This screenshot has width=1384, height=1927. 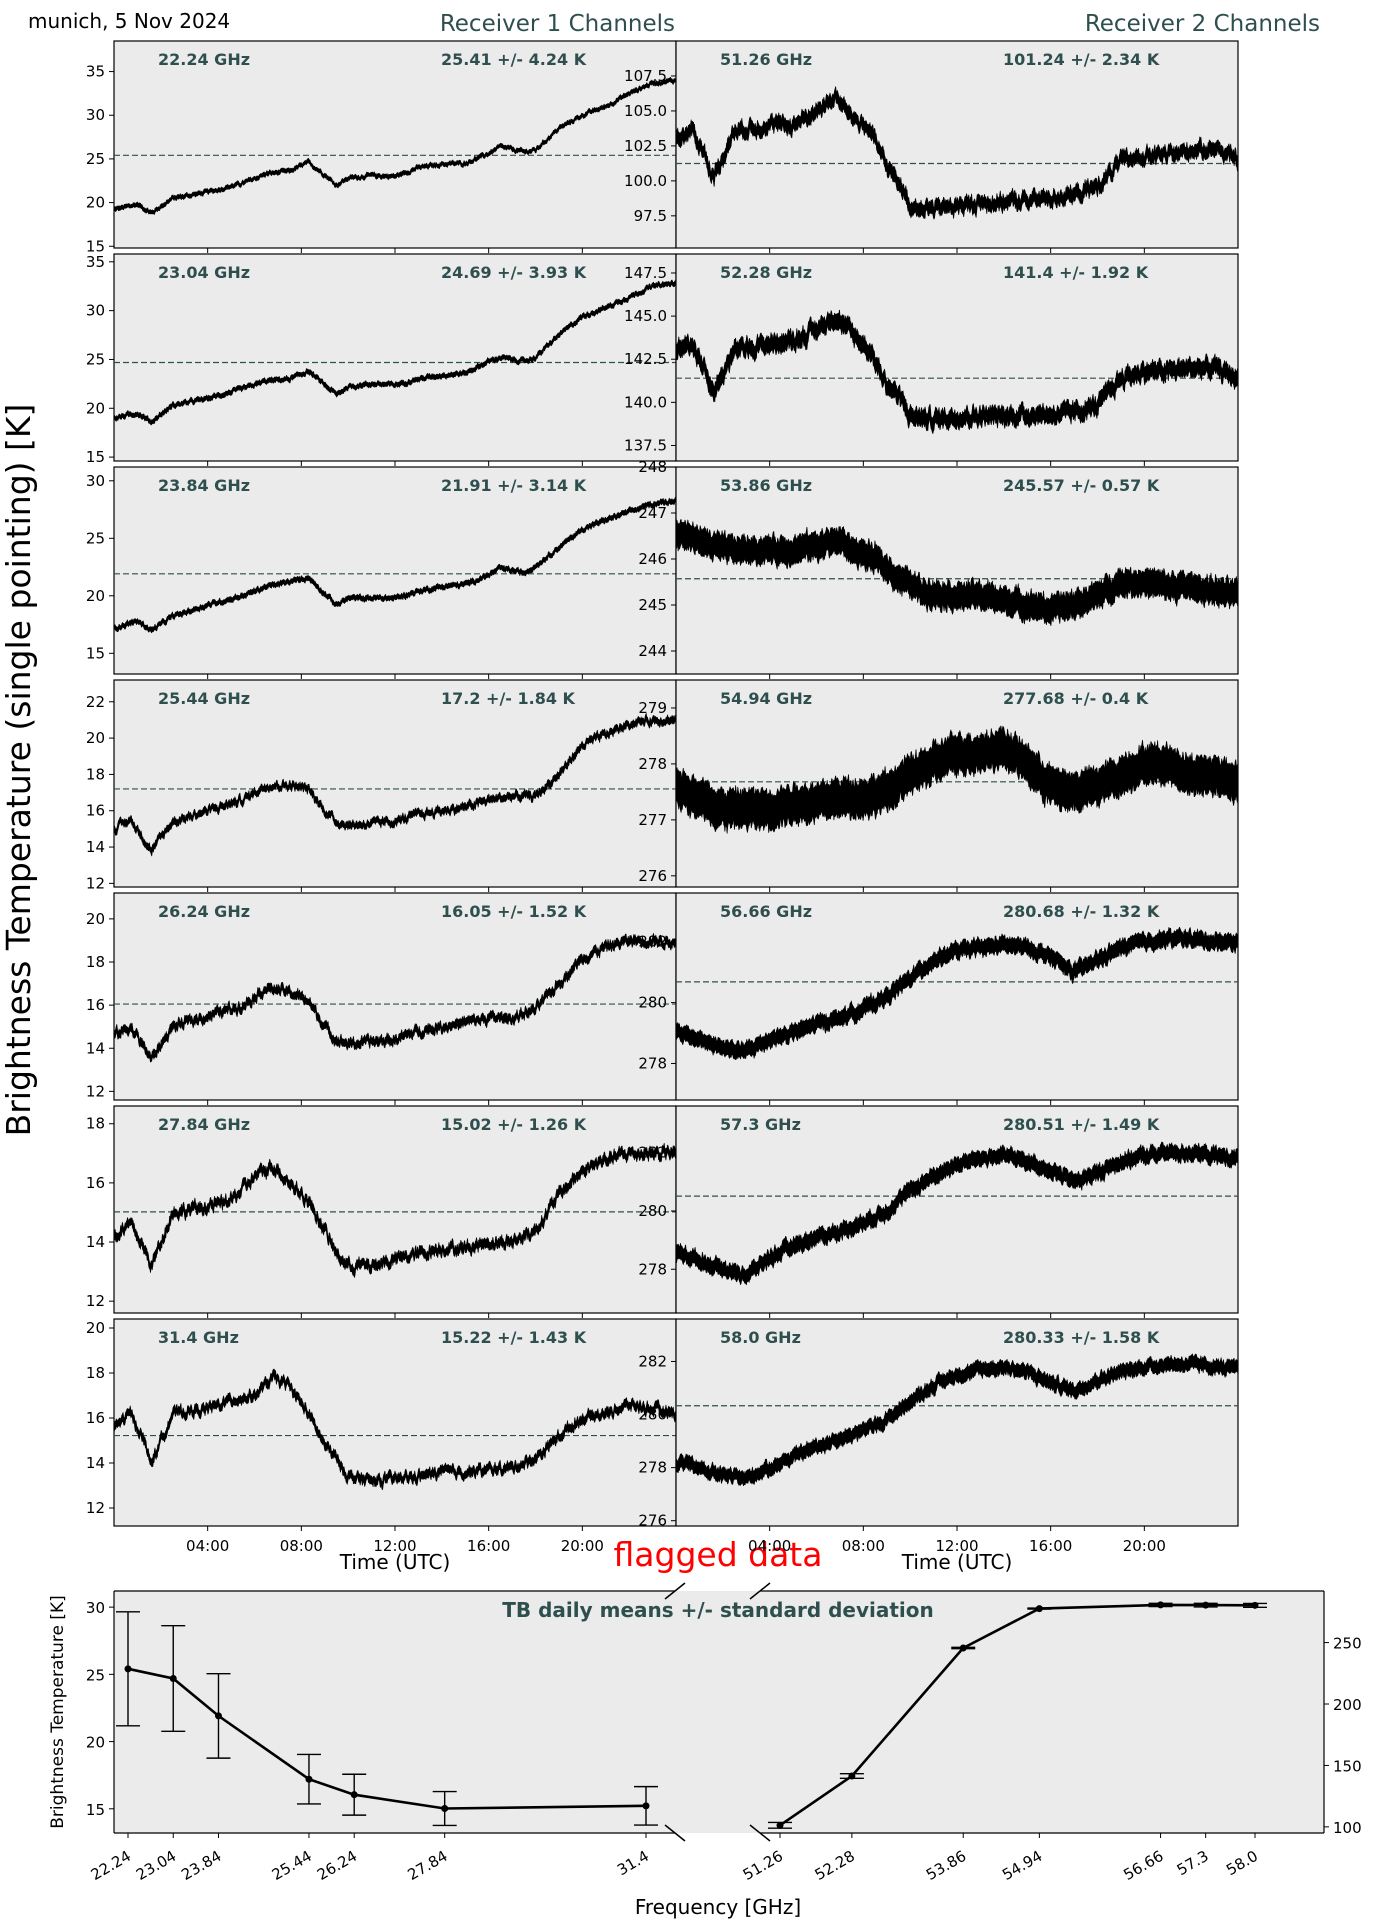 I want to click on channel-frequency-label: 26.24 GHz, so click(x=204, y=911).